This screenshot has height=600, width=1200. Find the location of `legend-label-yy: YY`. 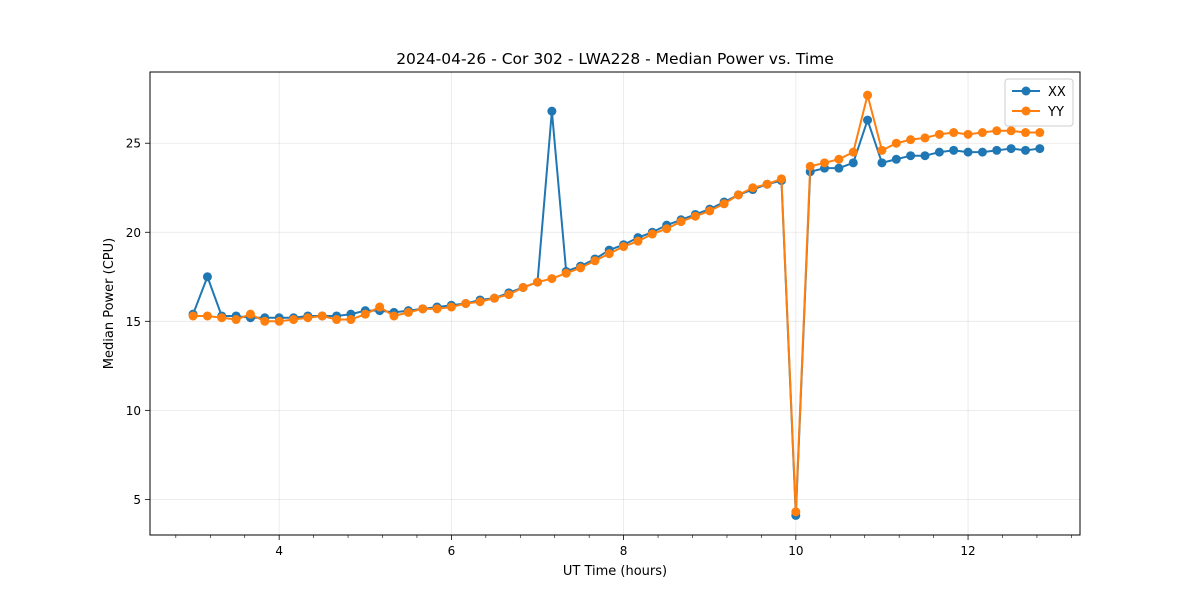

legend-label-yy: YY is located at coordinates (1055, 112).